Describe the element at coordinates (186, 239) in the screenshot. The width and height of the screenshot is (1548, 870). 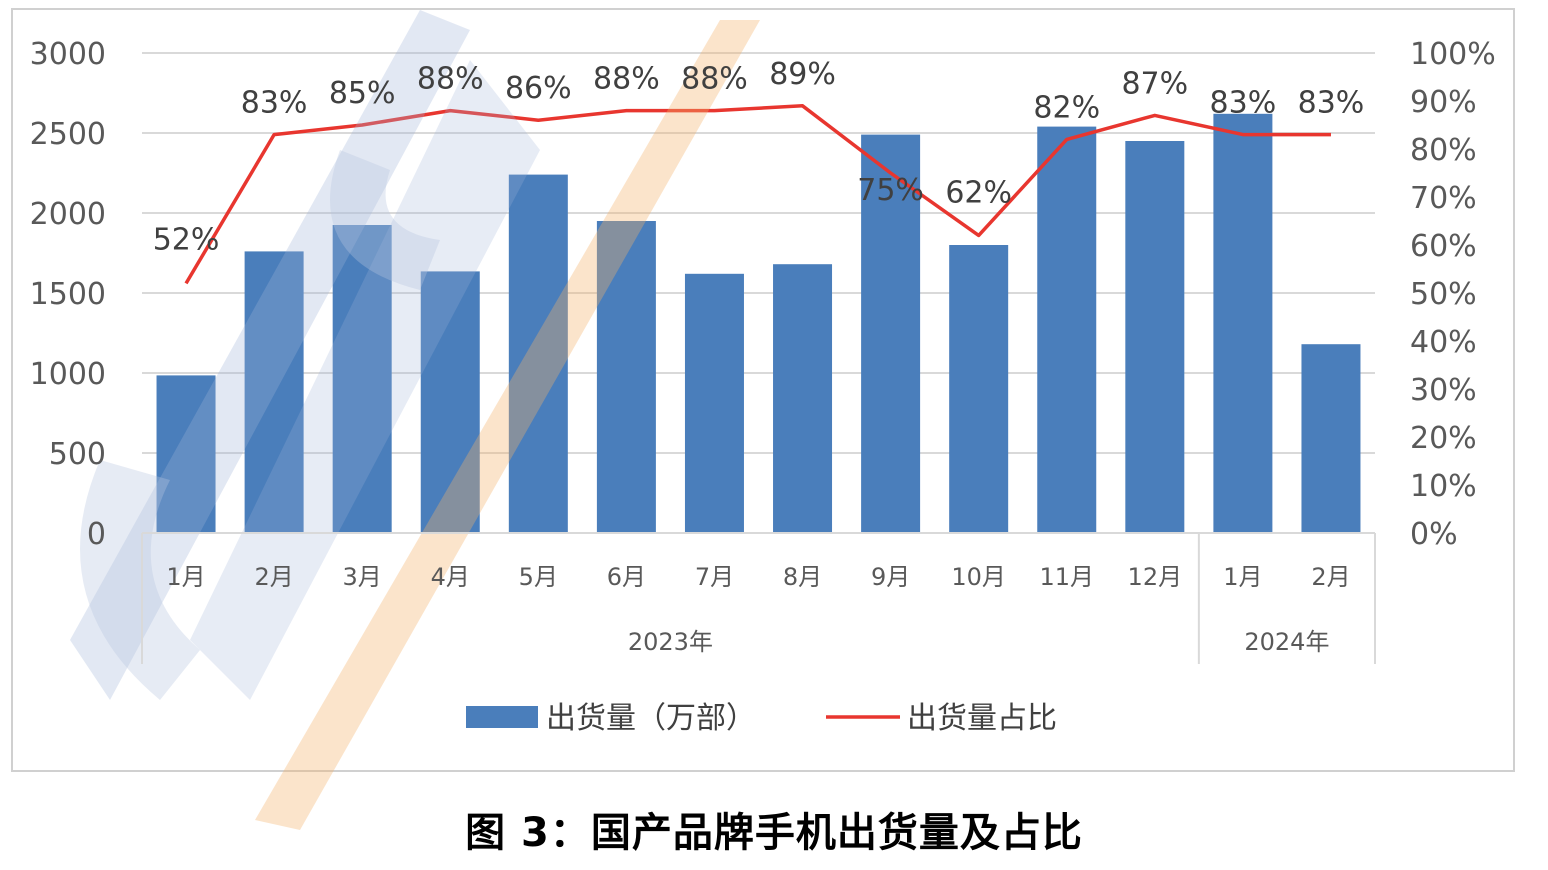
I see `line-data-label: 52%` at that location.